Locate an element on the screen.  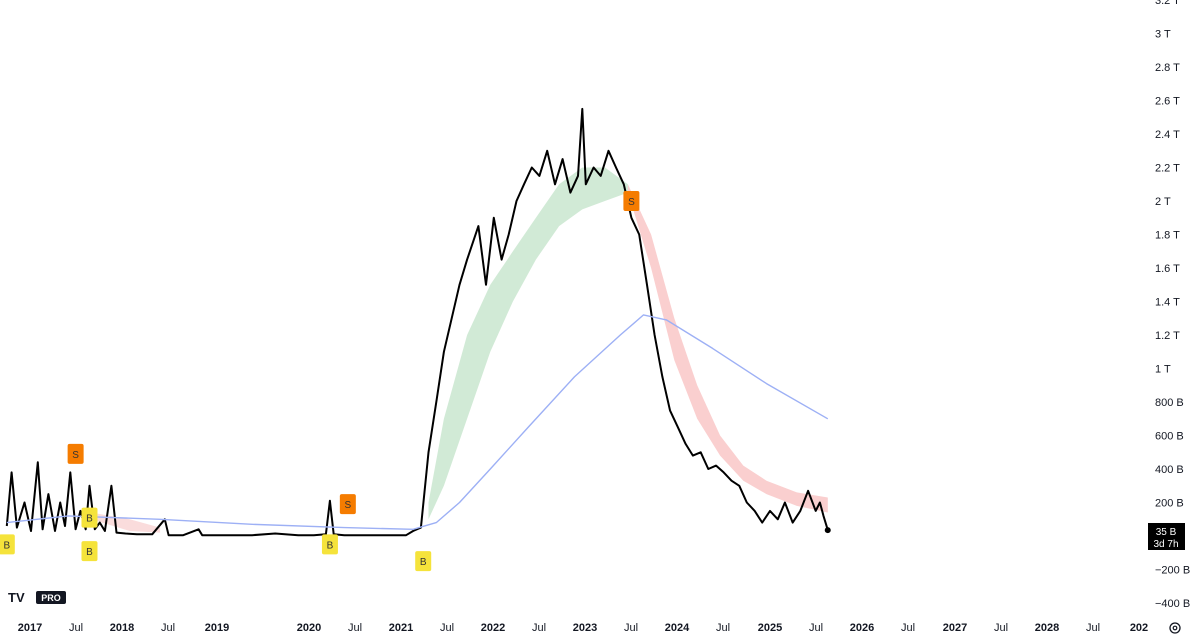
y-tick-label: 1.8 T is located at coordinates (1167, 236).